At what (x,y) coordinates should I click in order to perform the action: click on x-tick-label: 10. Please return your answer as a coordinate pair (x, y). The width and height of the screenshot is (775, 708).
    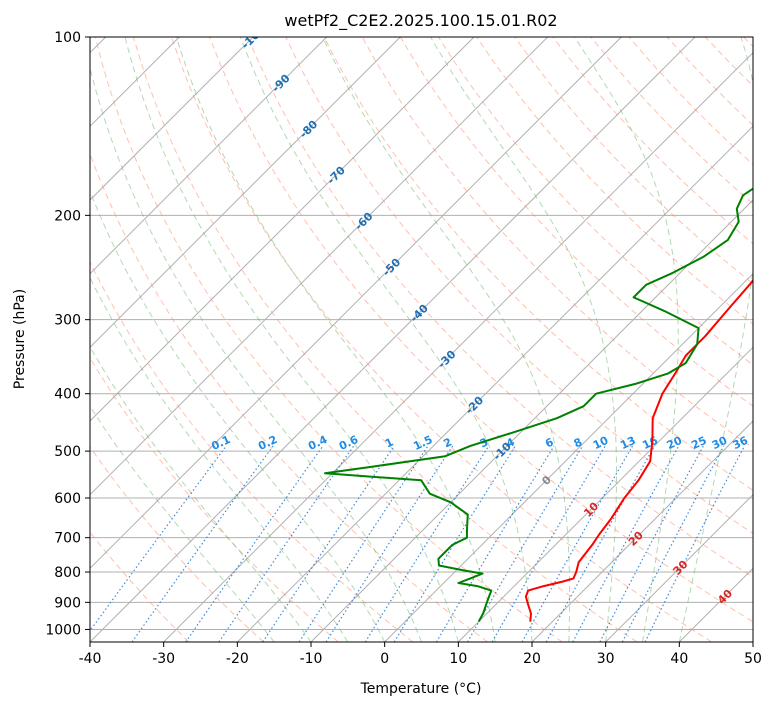
    Looking at the image, I should click on (458, 659).